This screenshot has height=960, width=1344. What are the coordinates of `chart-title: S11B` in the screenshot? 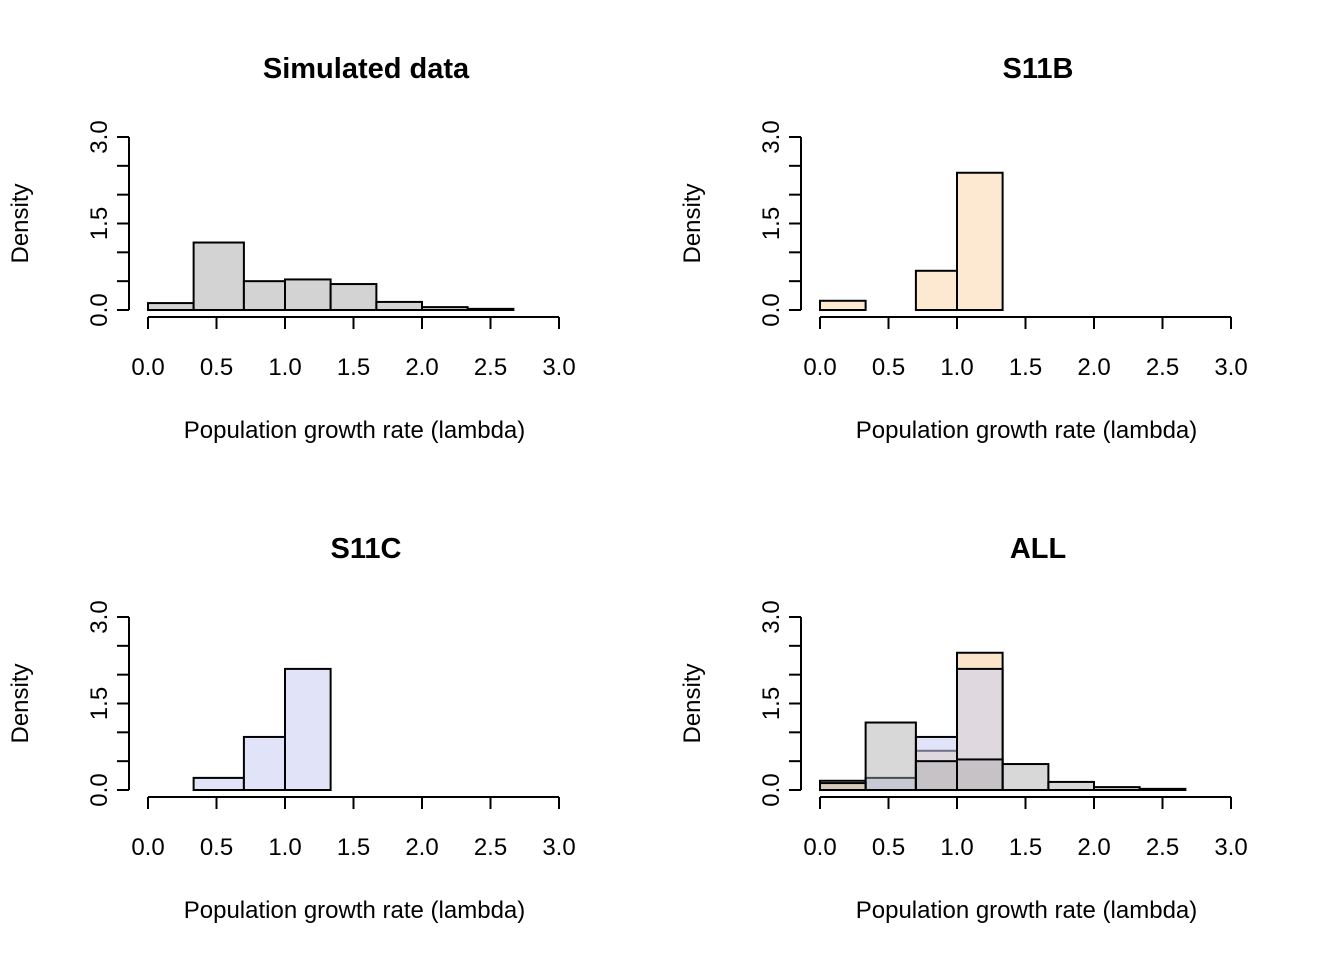 It's located at (1038, 69).